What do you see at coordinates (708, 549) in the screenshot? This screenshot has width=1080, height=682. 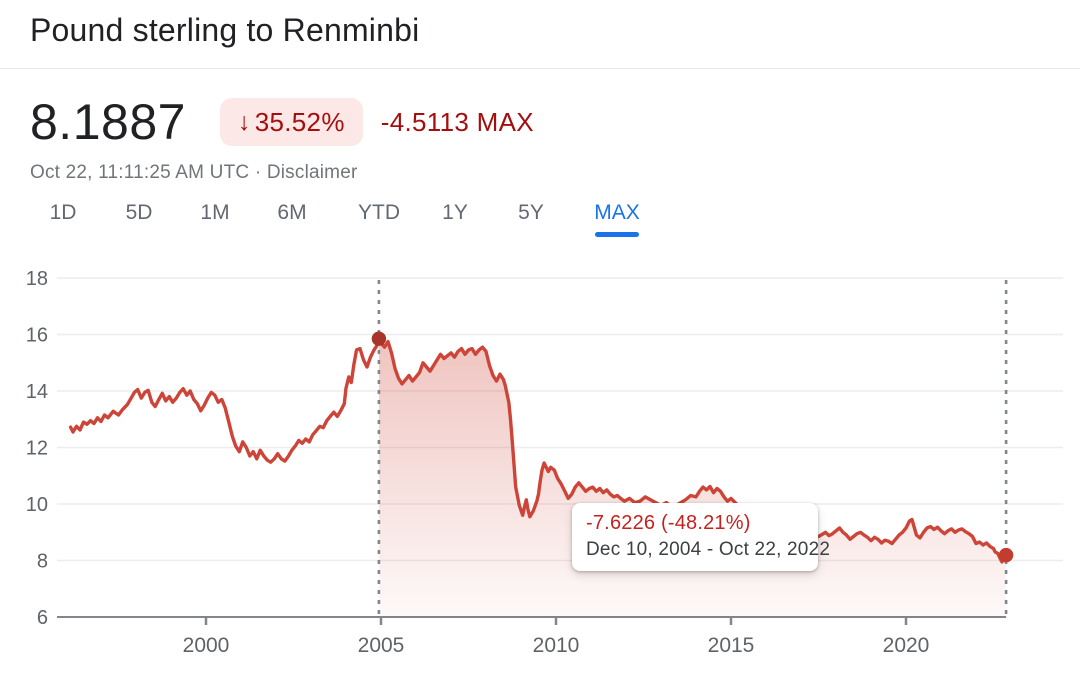 I see `tooltip-date-range: Dec 10, 2004 - Oct 22, 2022` at bounding box center [708, 549].